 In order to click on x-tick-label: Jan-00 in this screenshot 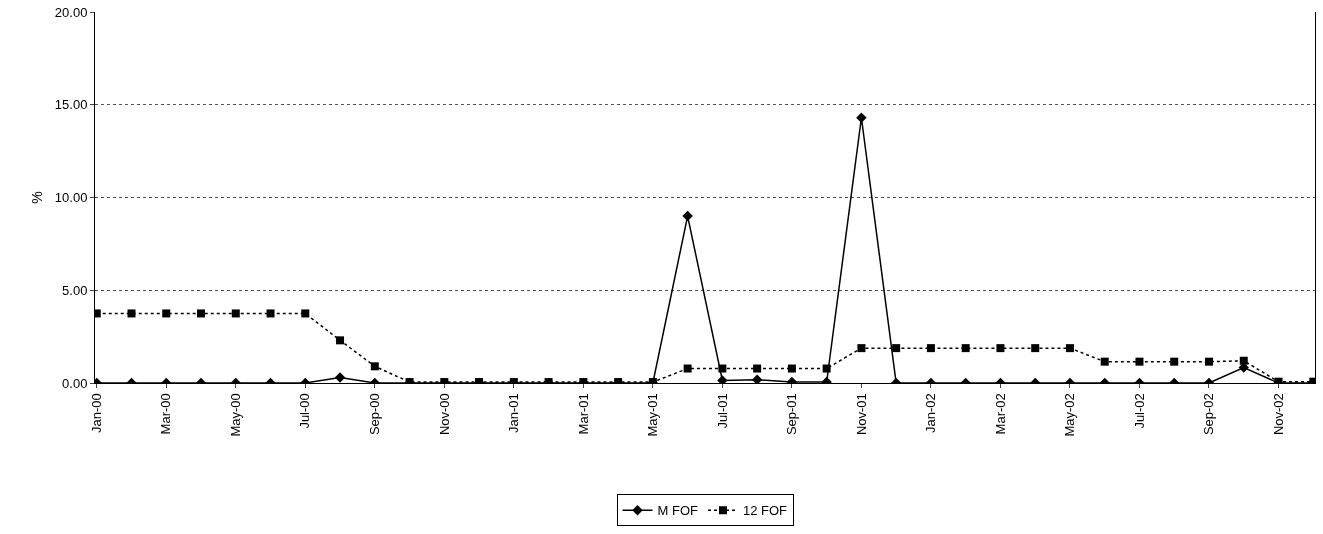, I will do `click(96, 413)`.